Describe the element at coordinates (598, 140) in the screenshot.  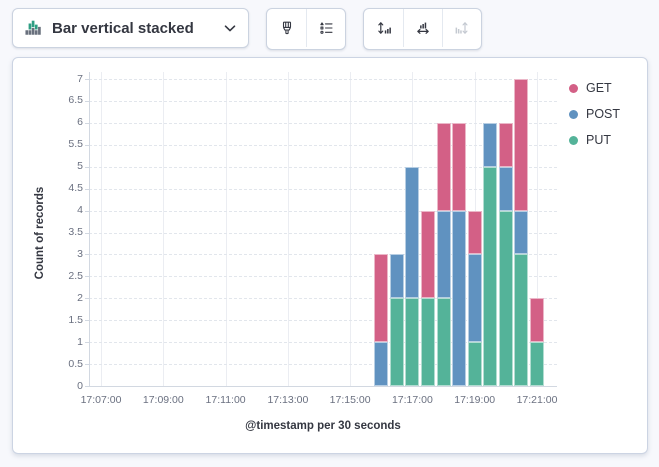
I see `legend-label: PUT` at that location.